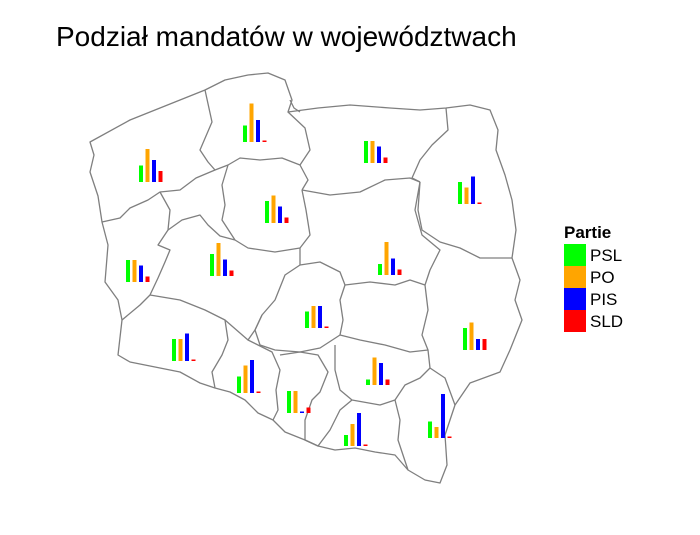  I want to click on bar-region-13-po, so click(295, 402).